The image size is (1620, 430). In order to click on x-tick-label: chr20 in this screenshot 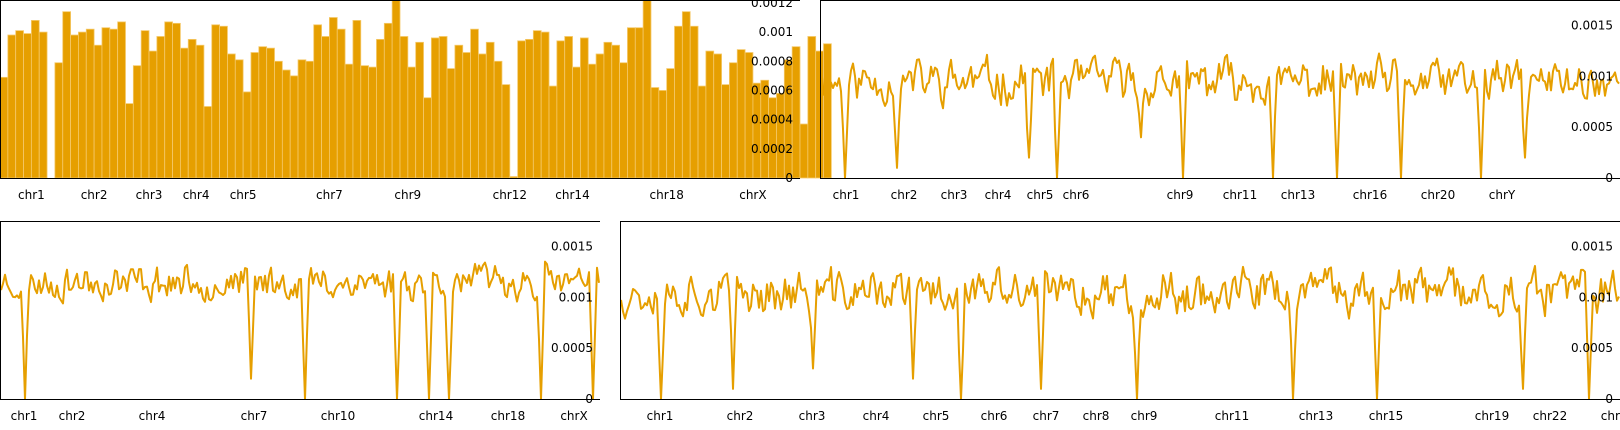, I will do `click(1438, 195)`.